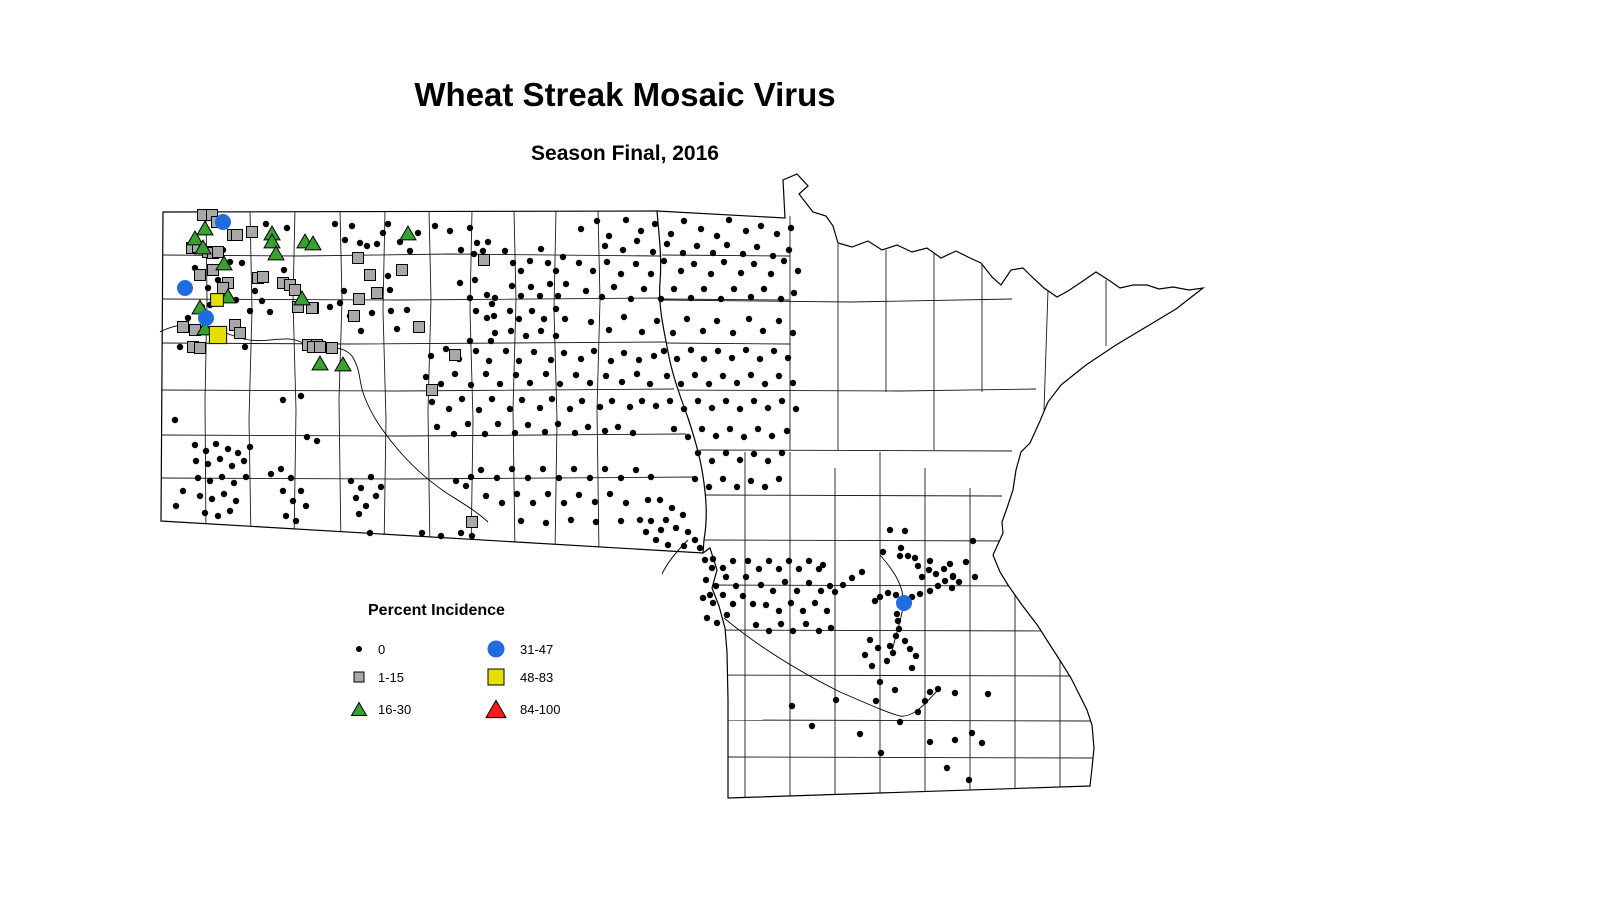  I want to click on legend-label: 31-47, so click(537, 649).